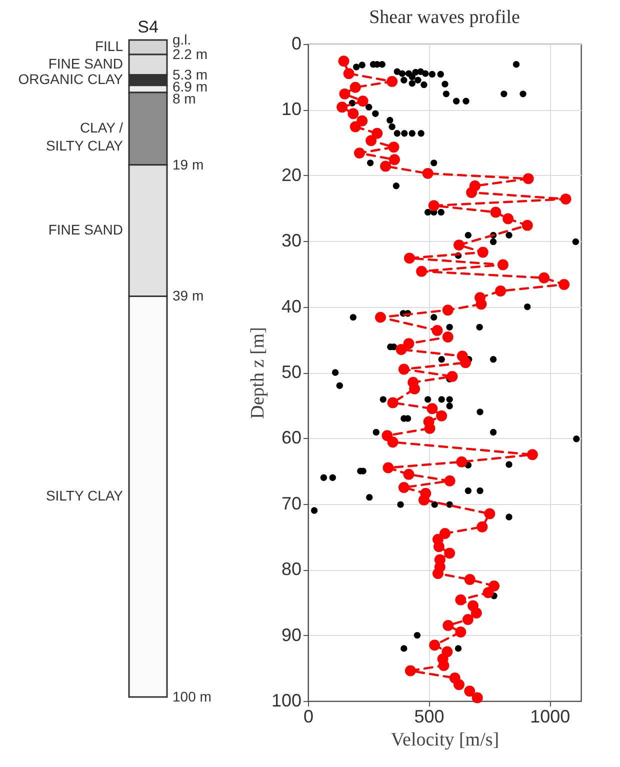 The image size is (620, 767). Describe the element at coordinates (85, 137) in the screenshot. I see `series-label: CLAY / SILTY CLAY` at that location.